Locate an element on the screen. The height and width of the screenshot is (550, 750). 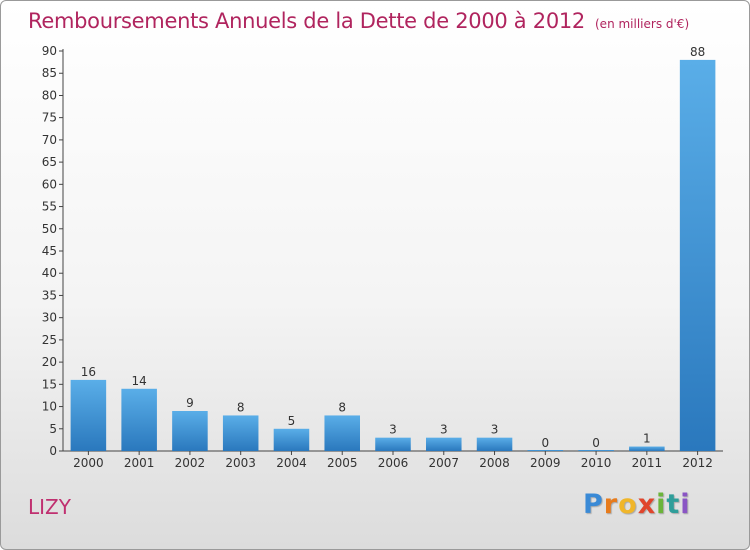
bar-2012 is located at coordinates (697, 255).